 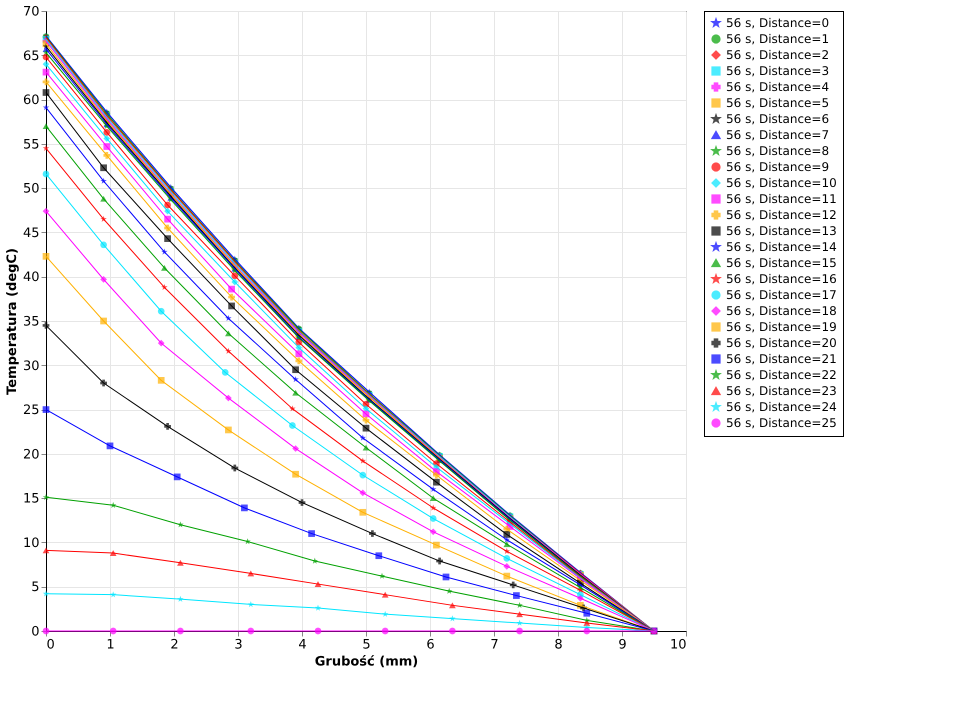 I want to click on y-tick-label: 55, so click(x=31, y=144).